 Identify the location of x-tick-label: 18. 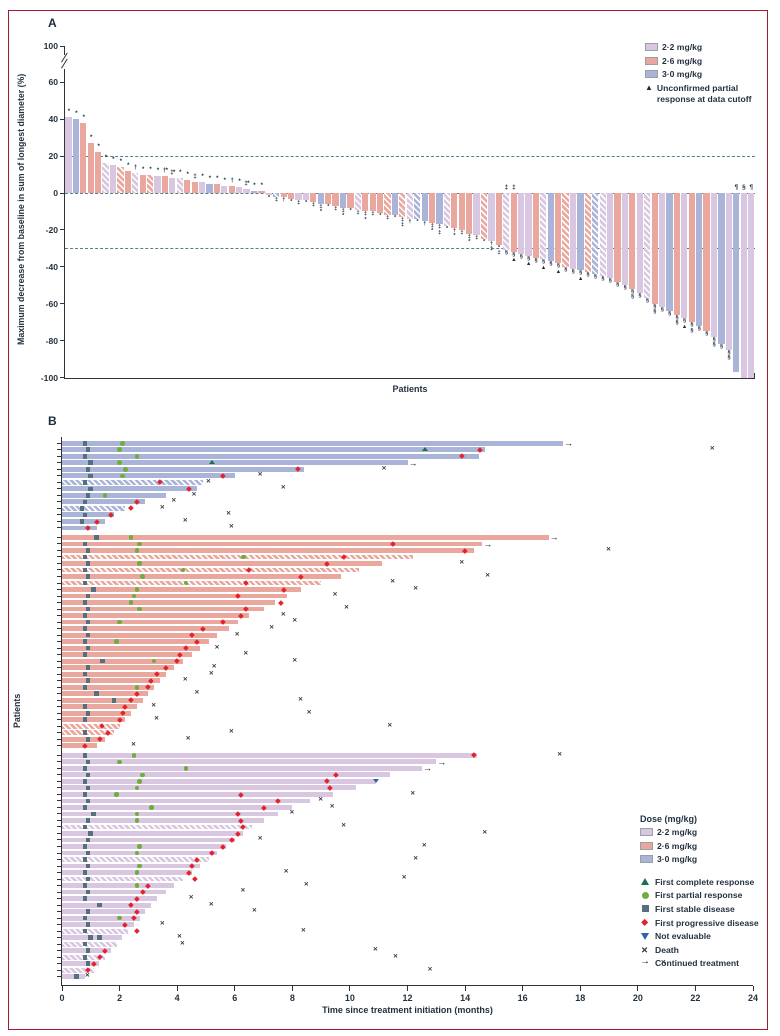
(580, 998).